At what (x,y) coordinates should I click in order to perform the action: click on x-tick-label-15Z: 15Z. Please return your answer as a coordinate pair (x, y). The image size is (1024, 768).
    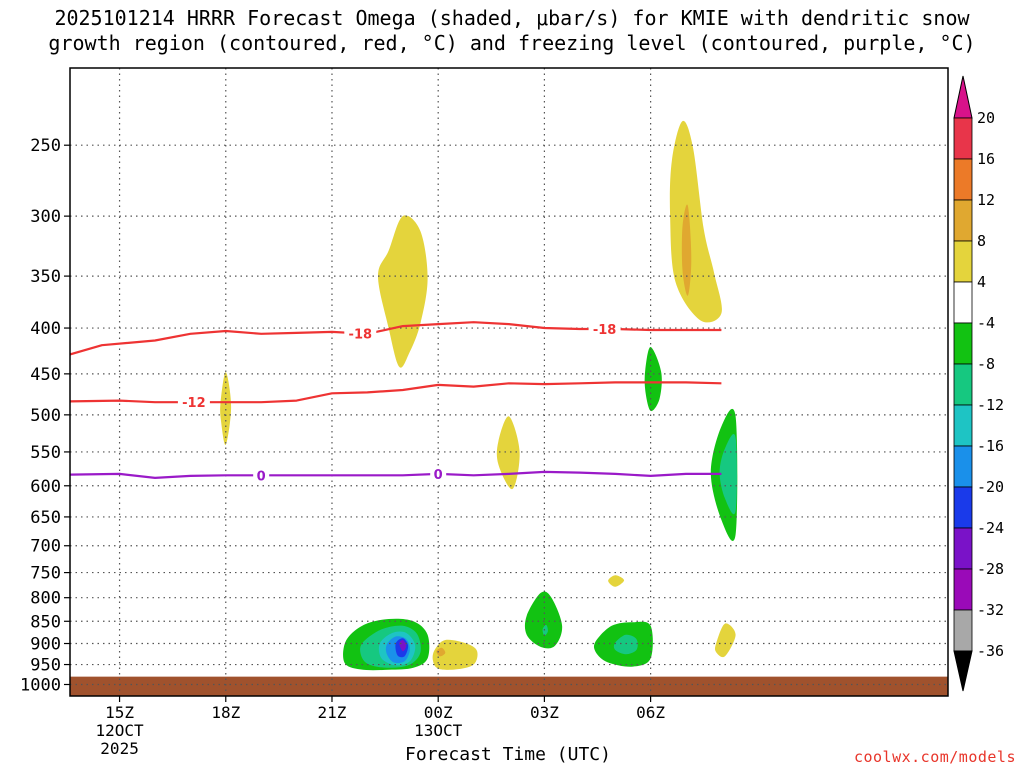
    Looking at the image, I should click on (119, 712).